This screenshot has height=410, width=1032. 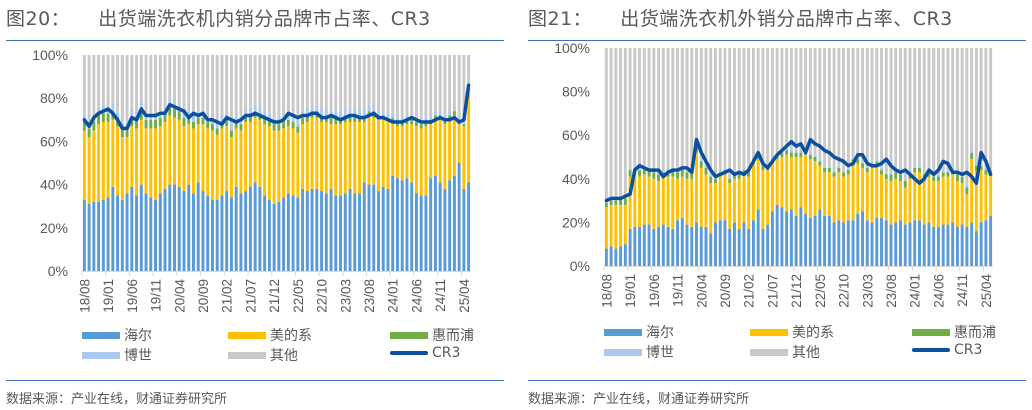 I want to click on y-tick-label: 20%, so click(x=576, y=222).